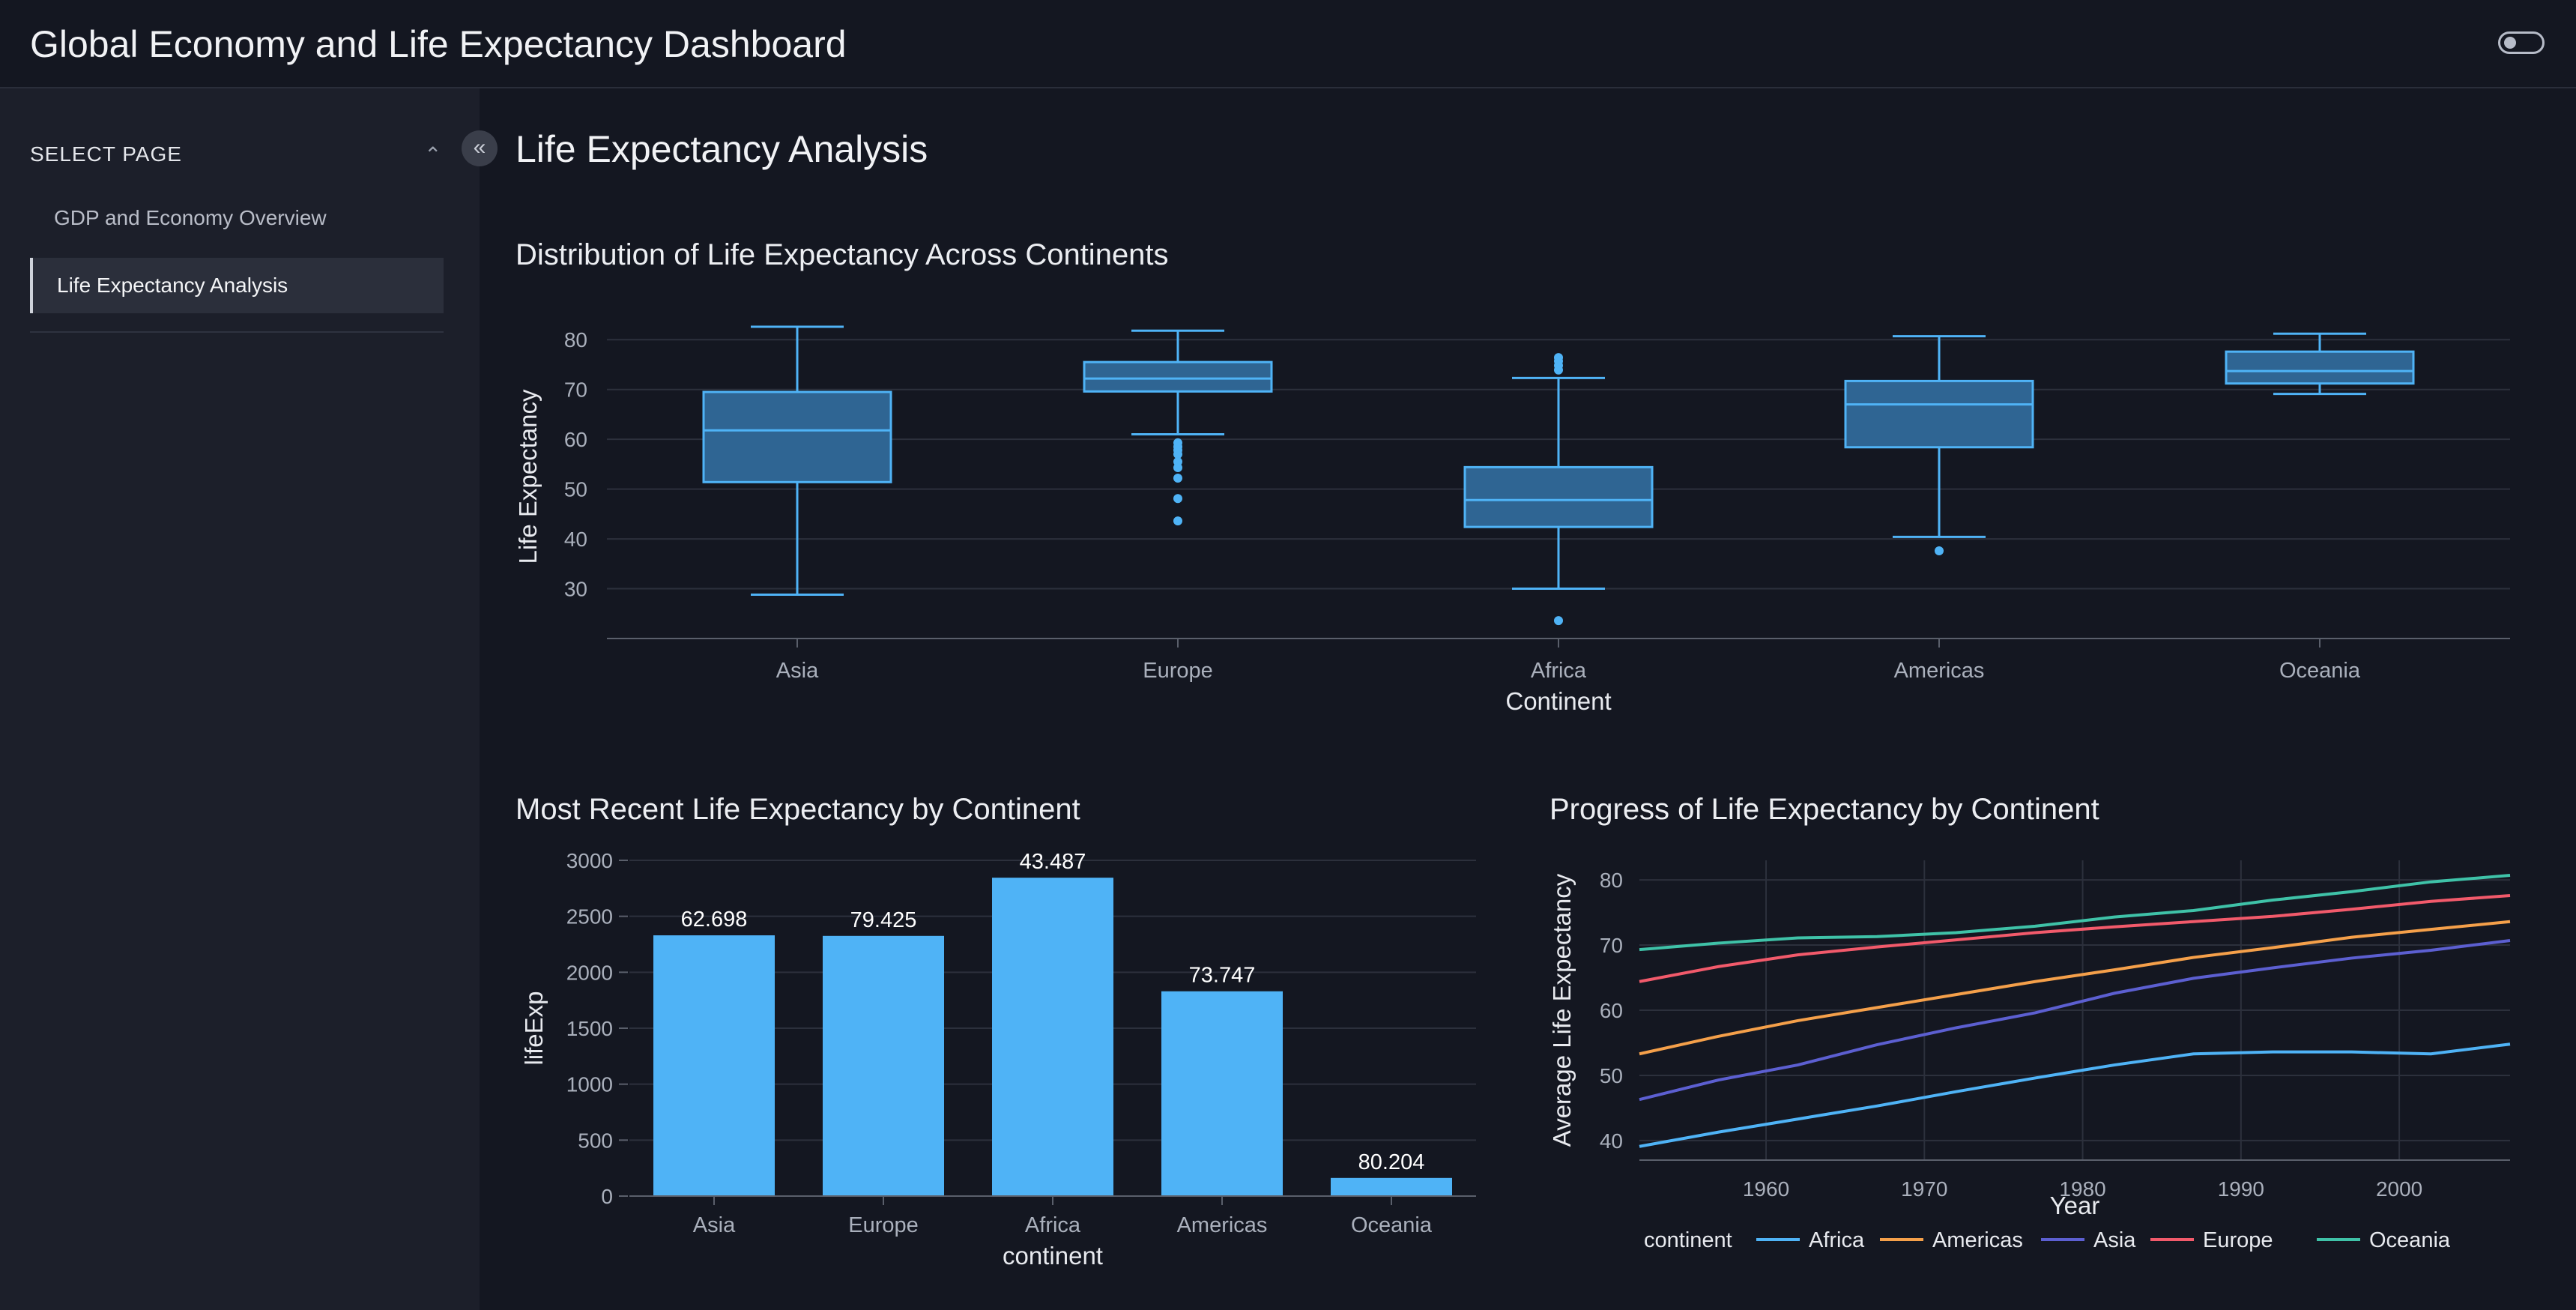  What do you see at coordinates (2088, 1240) in the screenshot?
I see `legend-item-asia: Asia` at bounding box center [2088, 1240].